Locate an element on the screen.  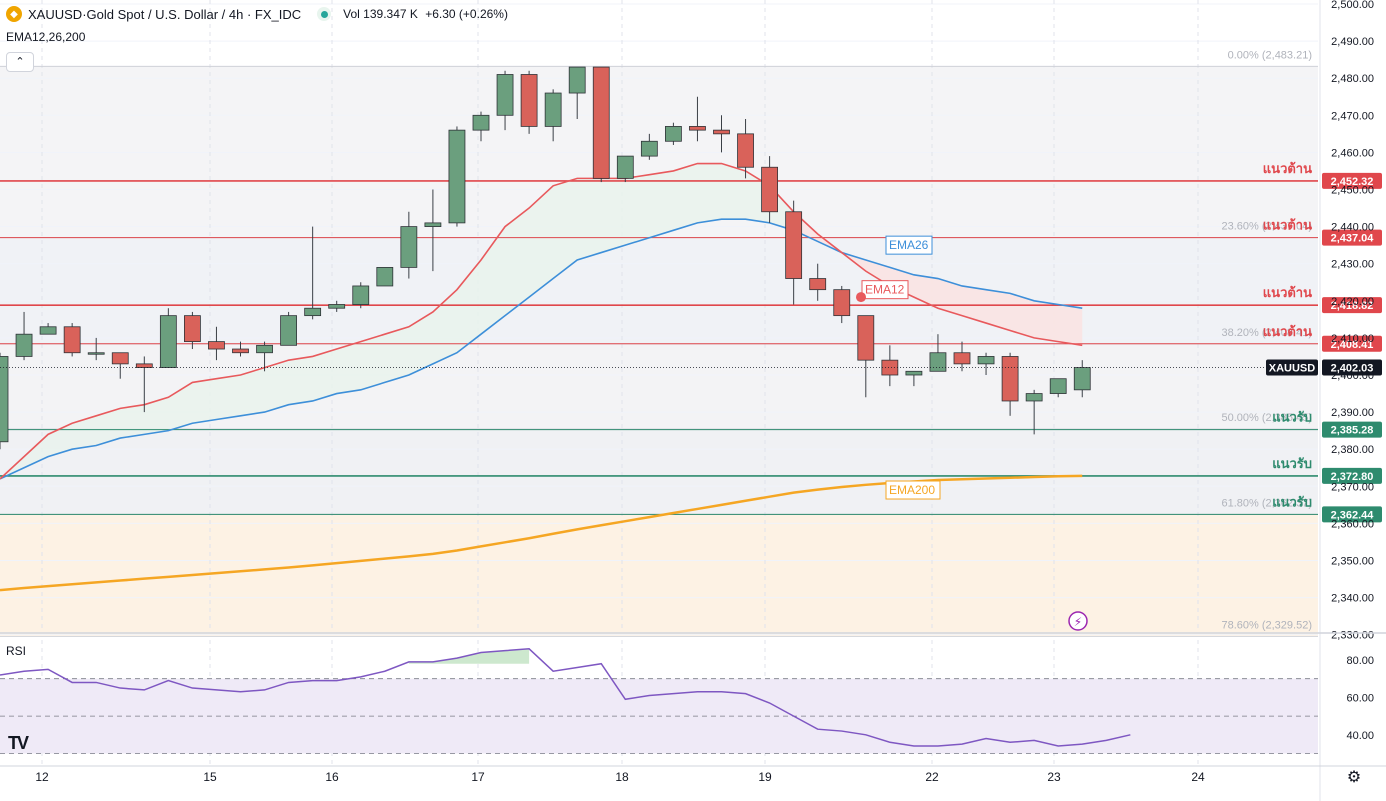
price-level-value: 2,372.80 is located at coordinates (1352, 477).